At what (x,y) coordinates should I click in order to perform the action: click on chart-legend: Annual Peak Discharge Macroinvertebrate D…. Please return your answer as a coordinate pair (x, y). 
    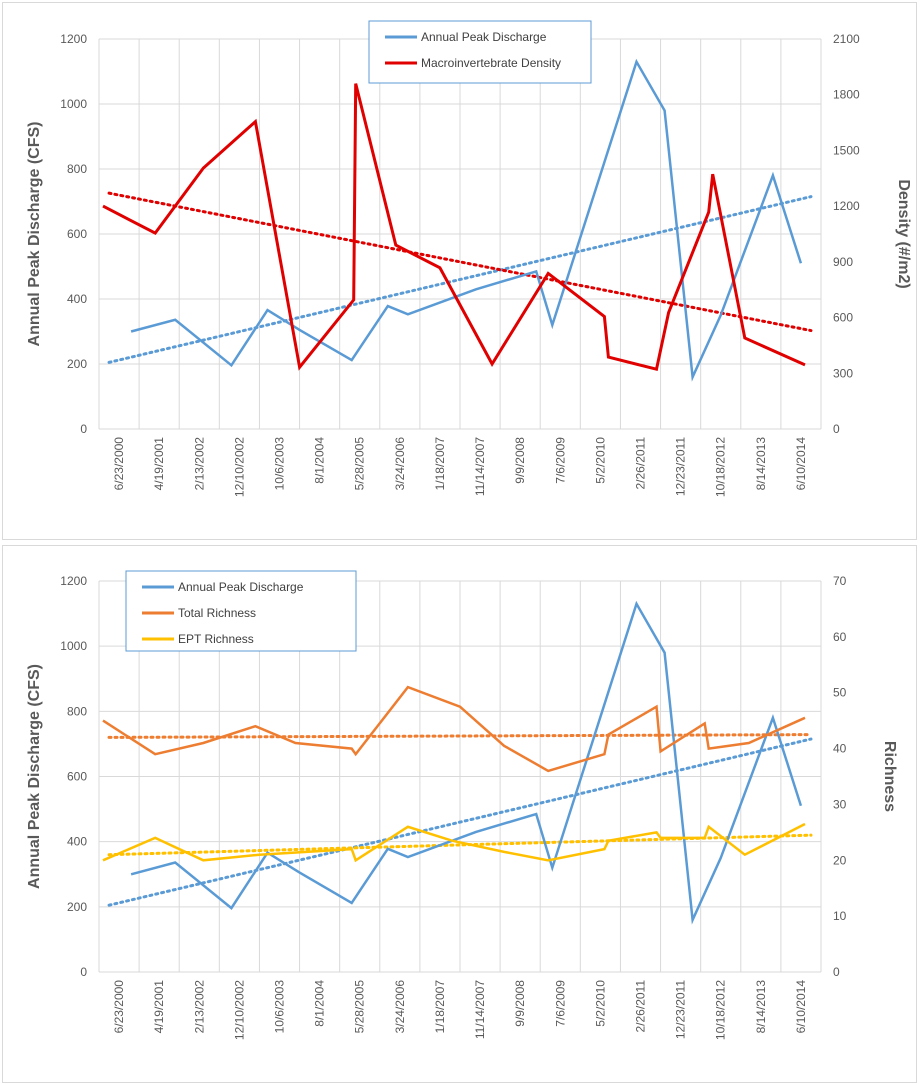
    Looking at the image, I should click on (480, 52).